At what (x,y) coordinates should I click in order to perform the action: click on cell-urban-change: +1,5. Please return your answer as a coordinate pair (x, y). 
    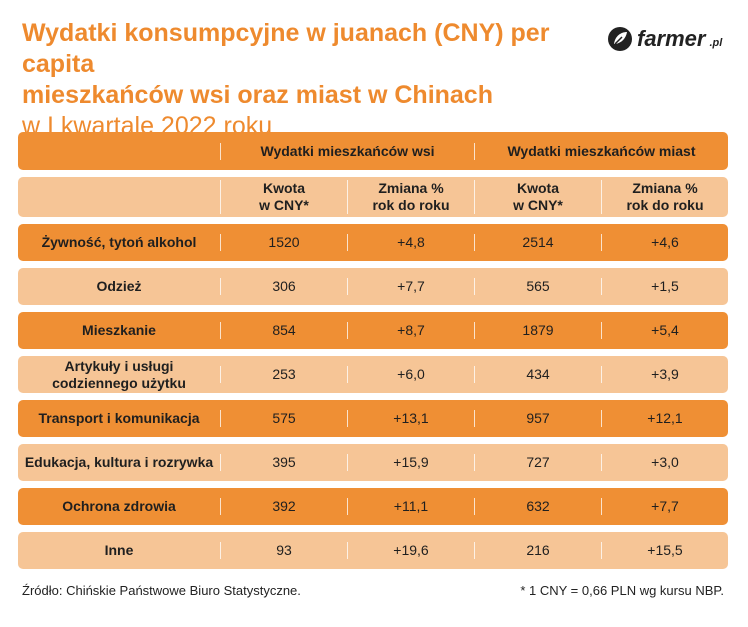
    Looking at the image, I should click on (664, 286).